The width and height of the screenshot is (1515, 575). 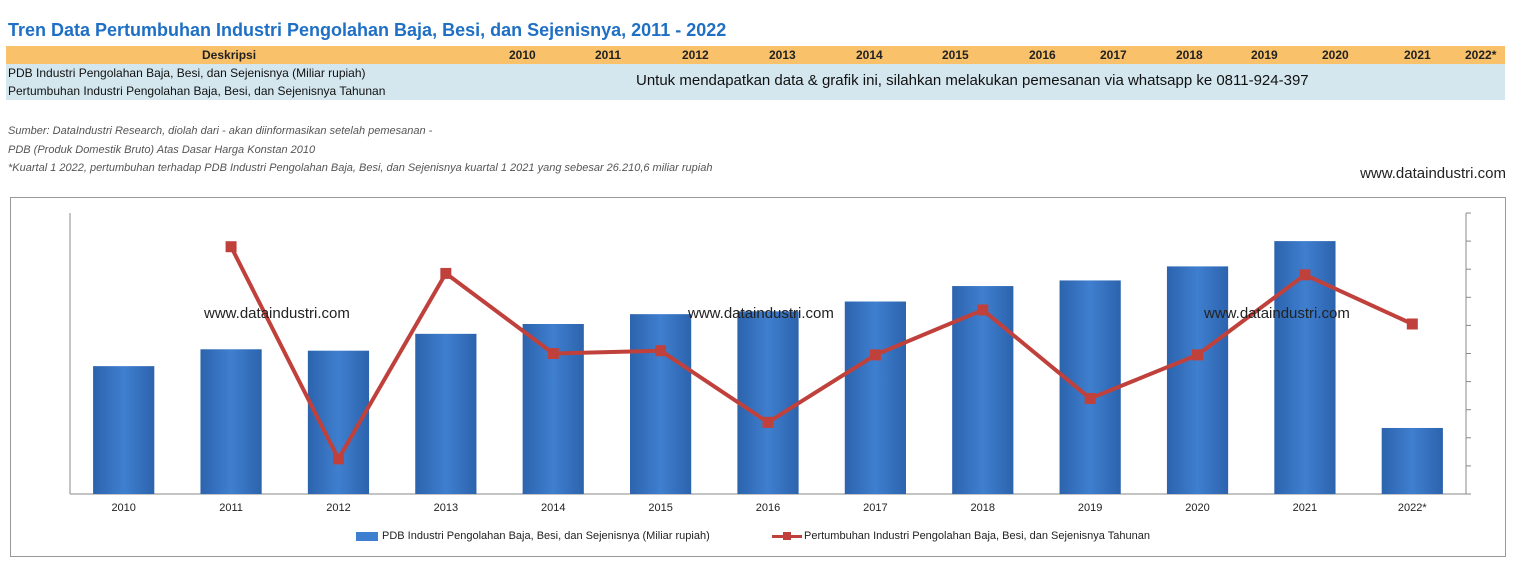 I want to click on table-year: 2011, so click(x=608, y=55).